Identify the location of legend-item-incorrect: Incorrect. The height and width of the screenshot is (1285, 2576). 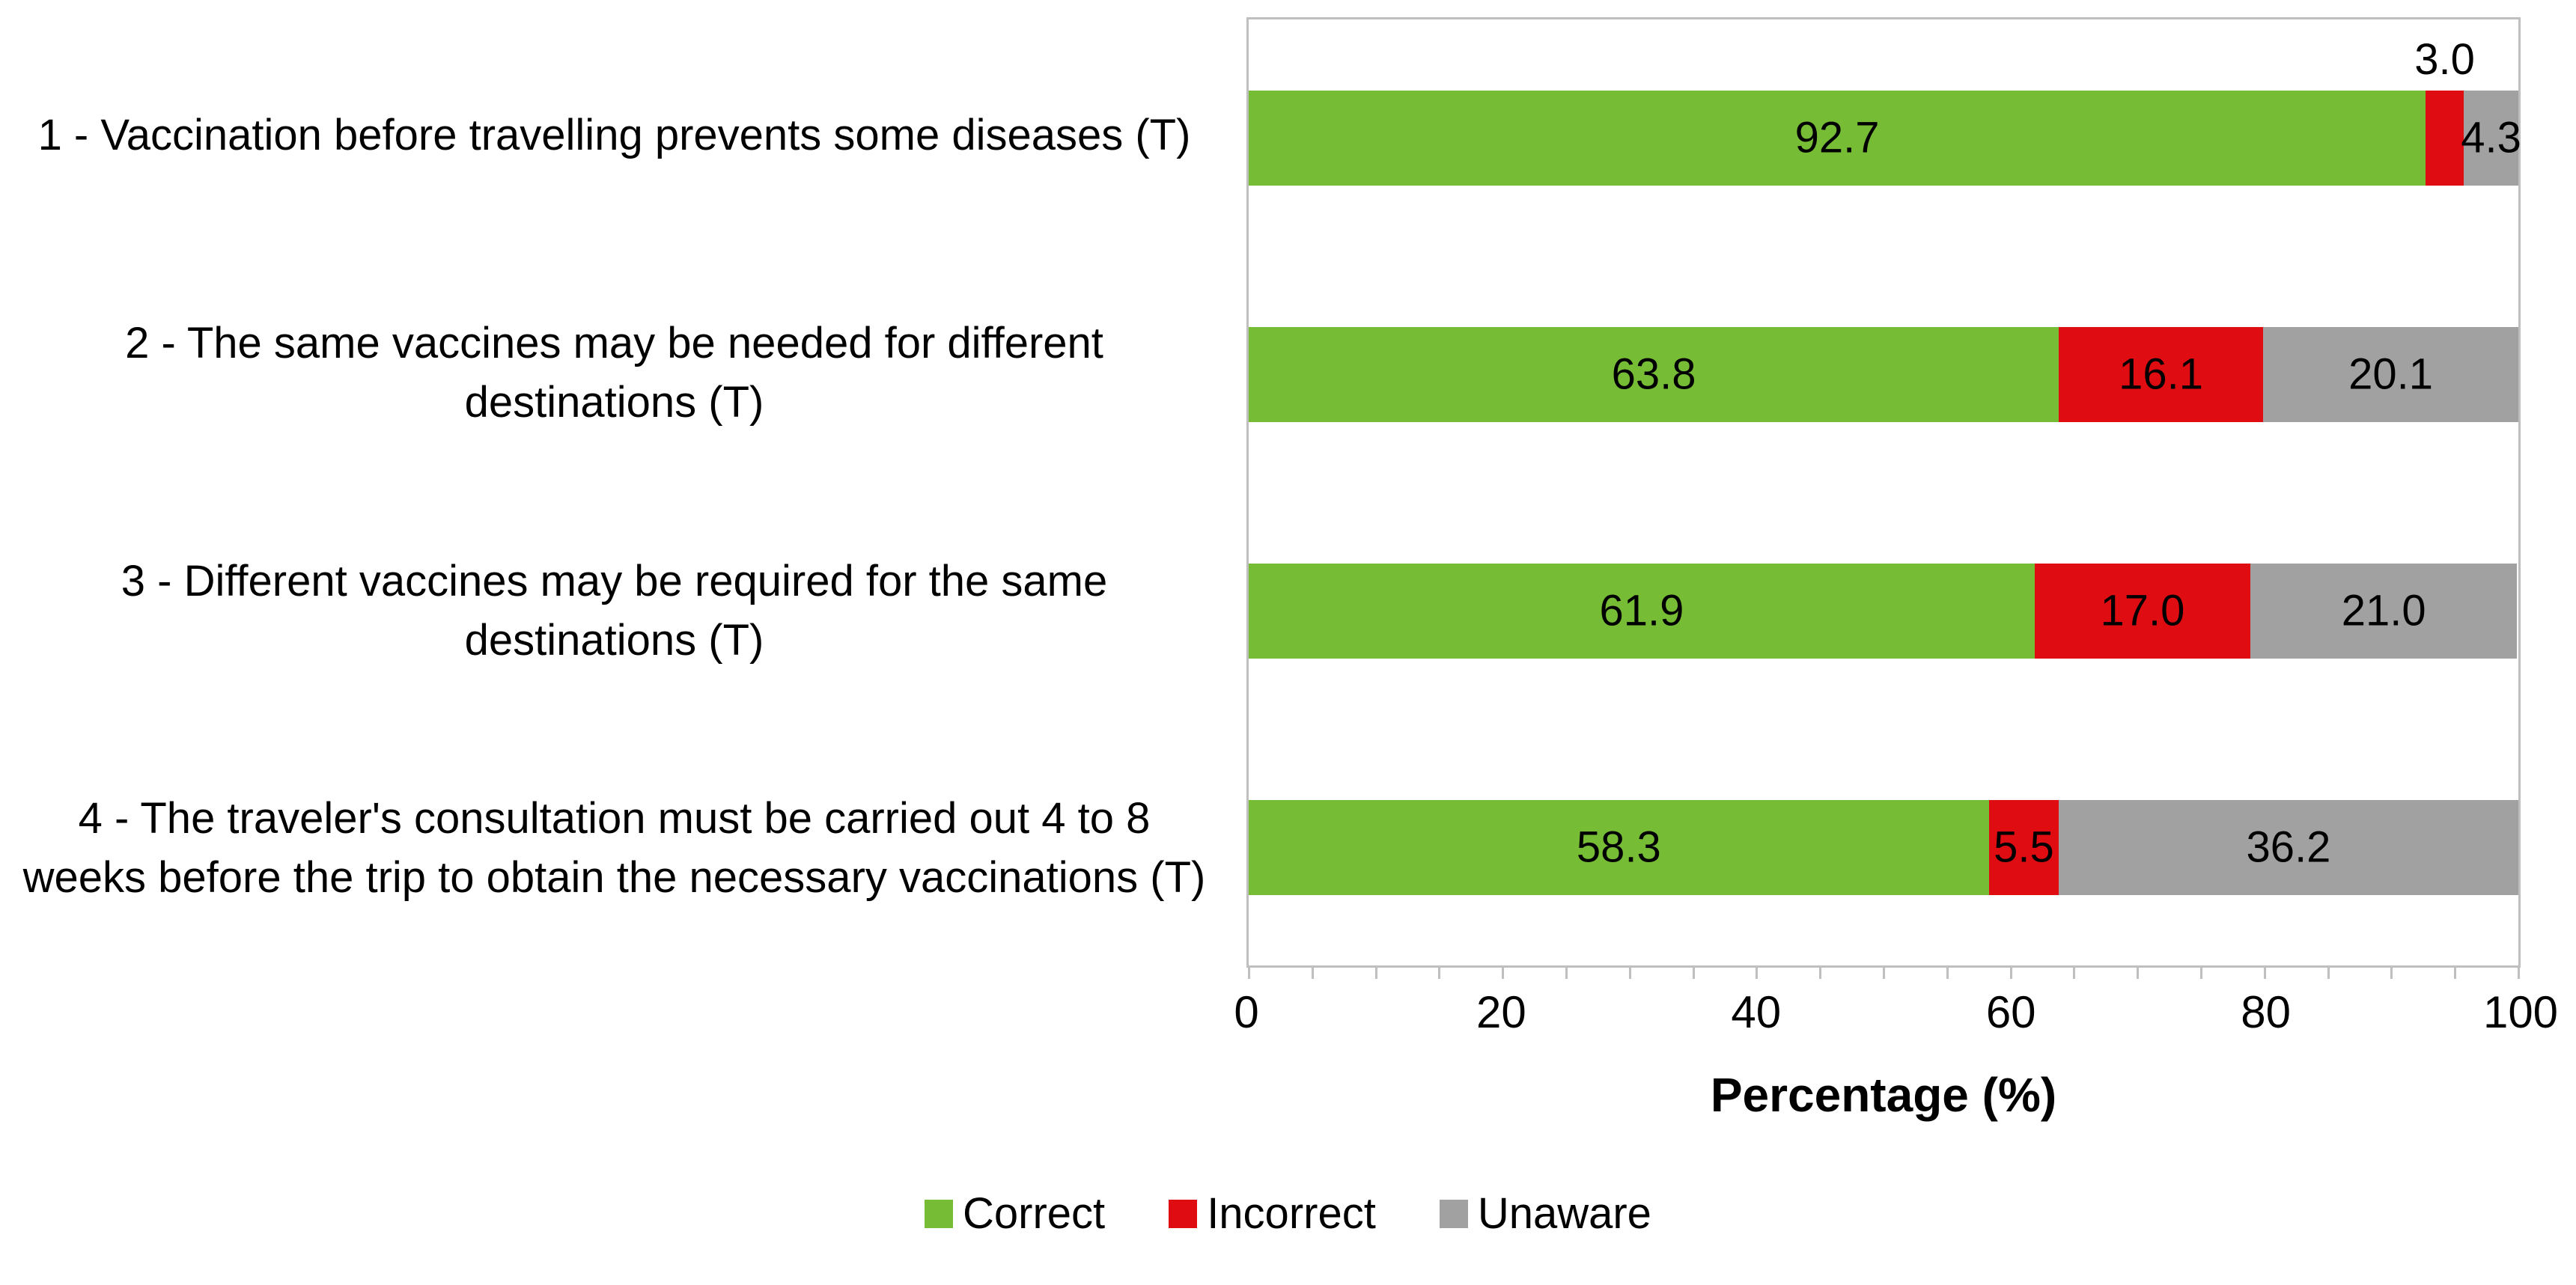
(1272, 1213).